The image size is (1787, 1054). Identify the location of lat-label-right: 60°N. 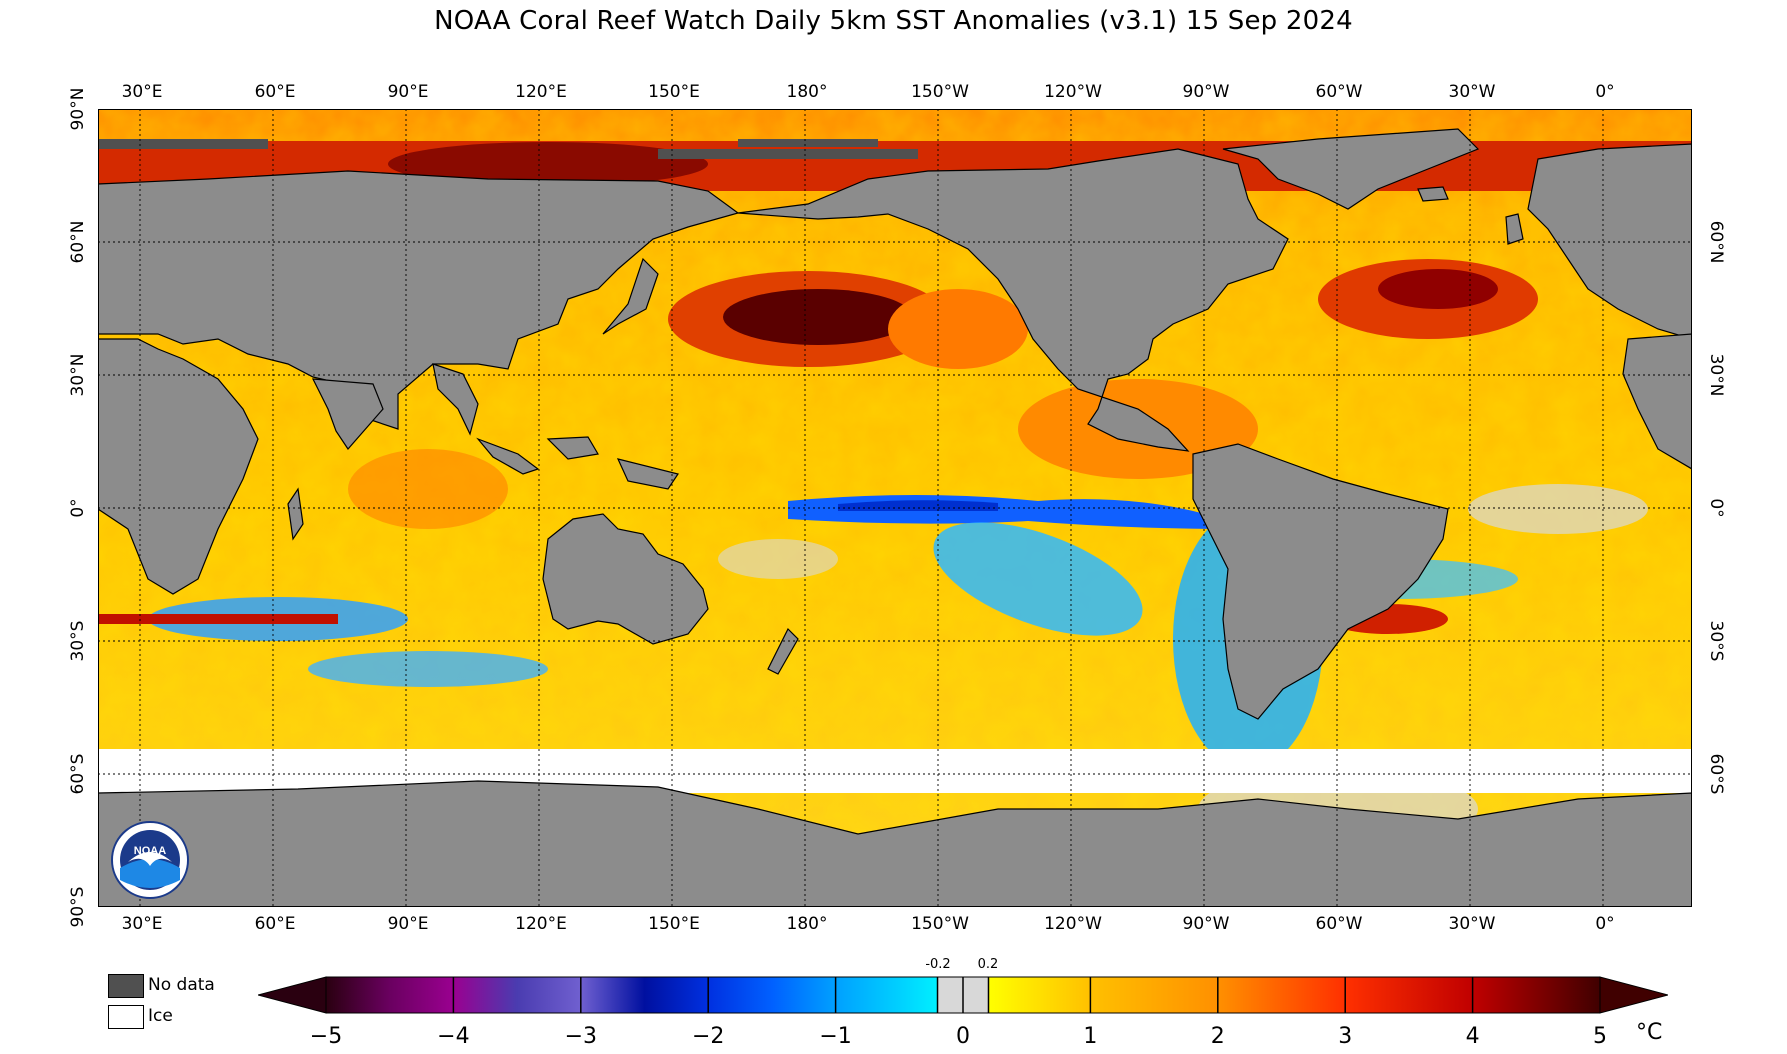
(1716, 242).